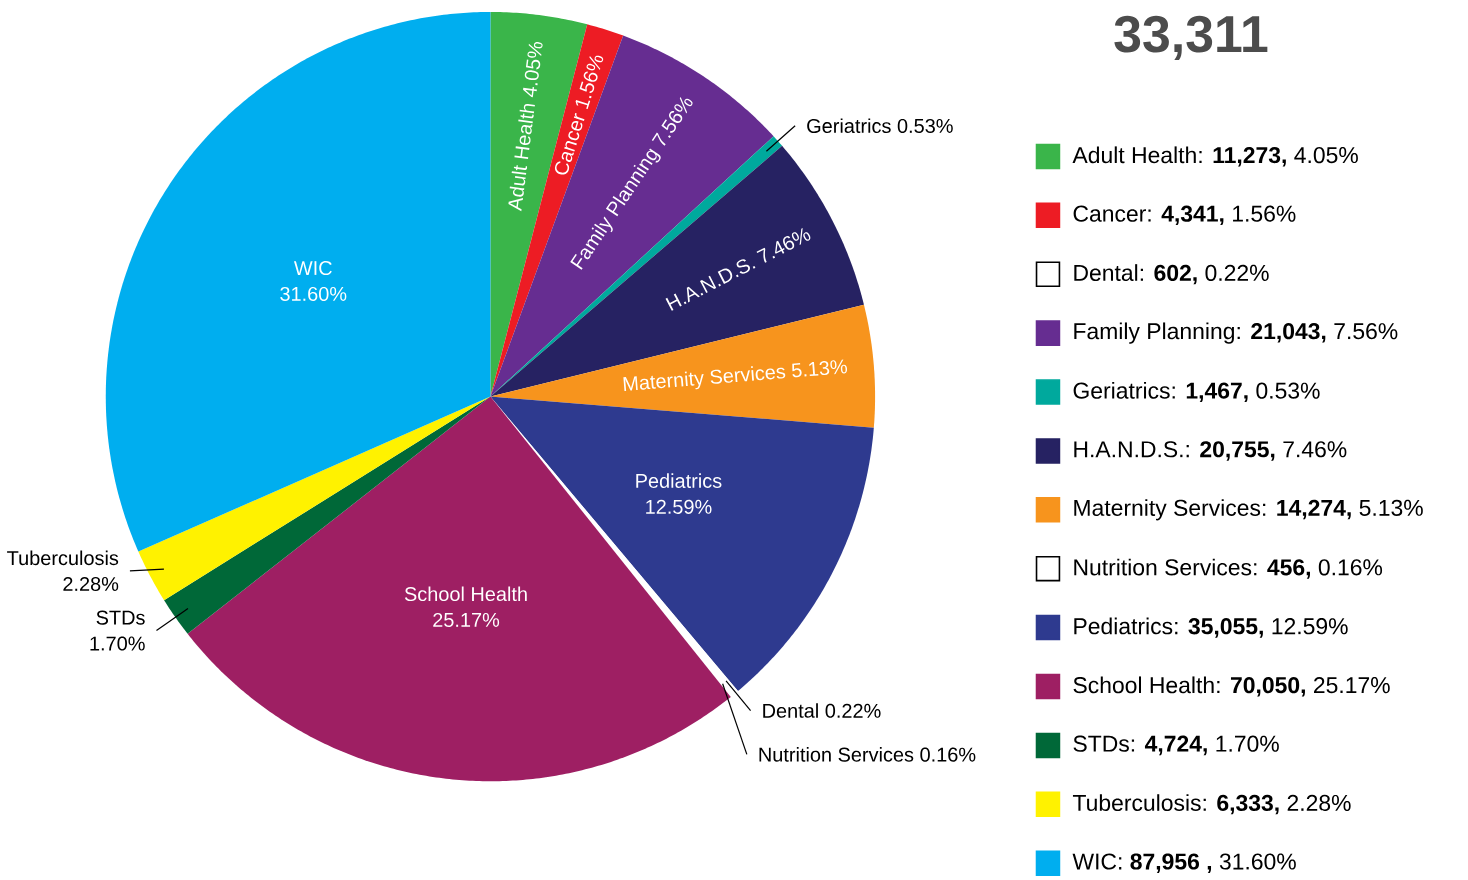 The width and height of the screenshot is (1468, 880). I want to click on slice-label: Nutrition Services, so click(836, 754).